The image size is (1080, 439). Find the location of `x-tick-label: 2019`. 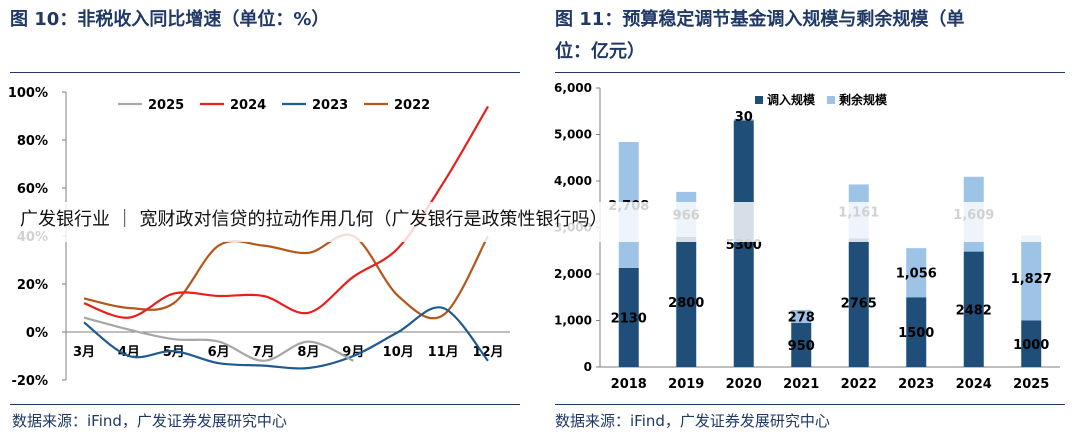

x-tick-label: 2019 is located at coordinates (686, 384).